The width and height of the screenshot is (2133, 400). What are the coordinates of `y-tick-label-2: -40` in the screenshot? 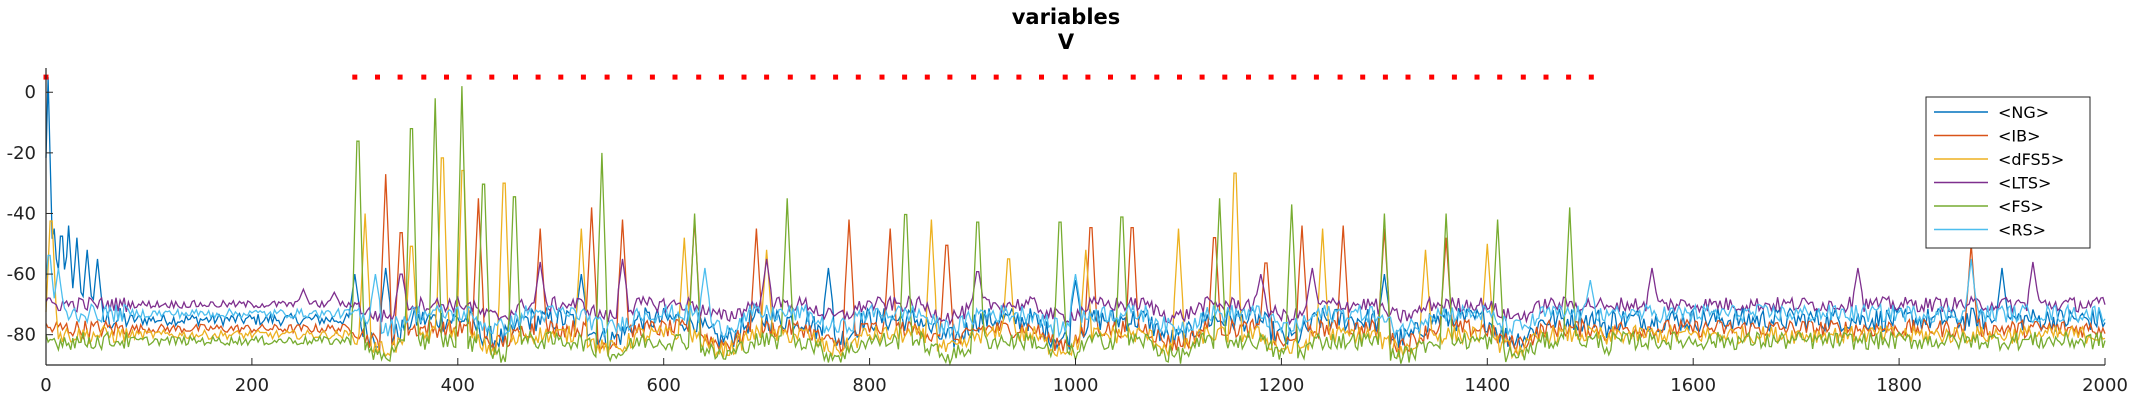 It's located at (21, 213).